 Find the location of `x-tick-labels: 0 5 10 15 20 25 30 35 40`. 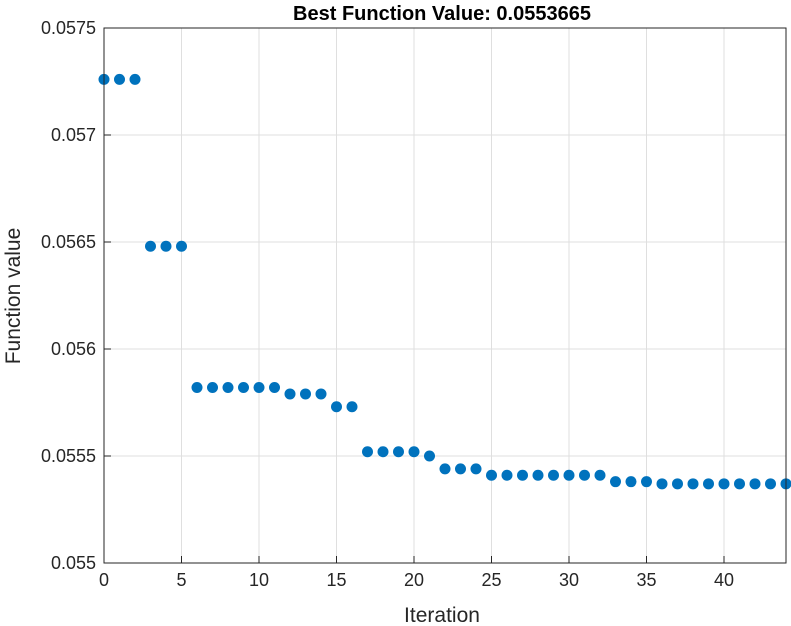

x-tick-labels: 0 5 10 15 20 25 30 35 40 is located at coordinates (416, 580).